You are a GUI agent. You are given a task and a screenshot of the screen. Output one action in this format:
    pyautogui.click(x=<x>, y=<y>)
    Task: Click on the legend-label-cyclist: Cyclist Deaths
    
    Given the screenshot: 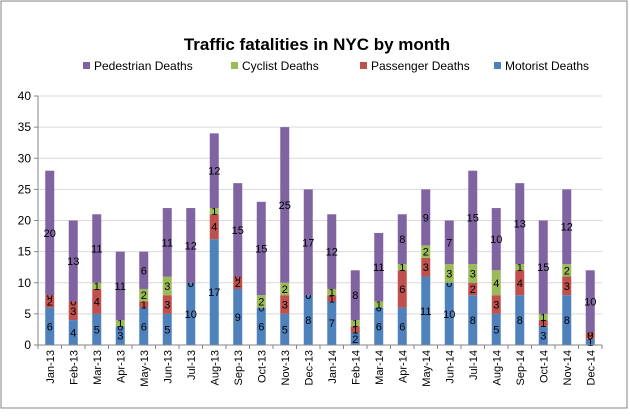 What is the action you would take?
    pyautogui.click(x=280, y=66)
    